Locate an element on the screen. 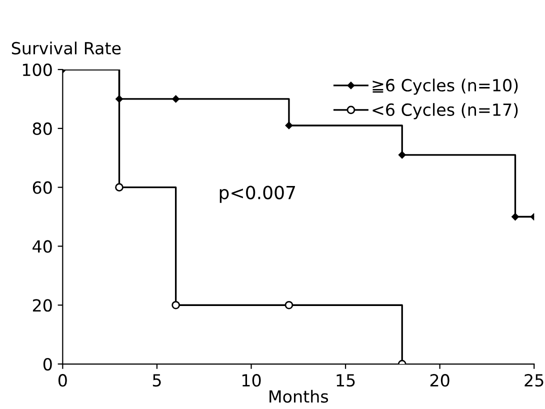 The image size is (545, 409). y-tick-label: 60 is located at coordinates (42, 187).